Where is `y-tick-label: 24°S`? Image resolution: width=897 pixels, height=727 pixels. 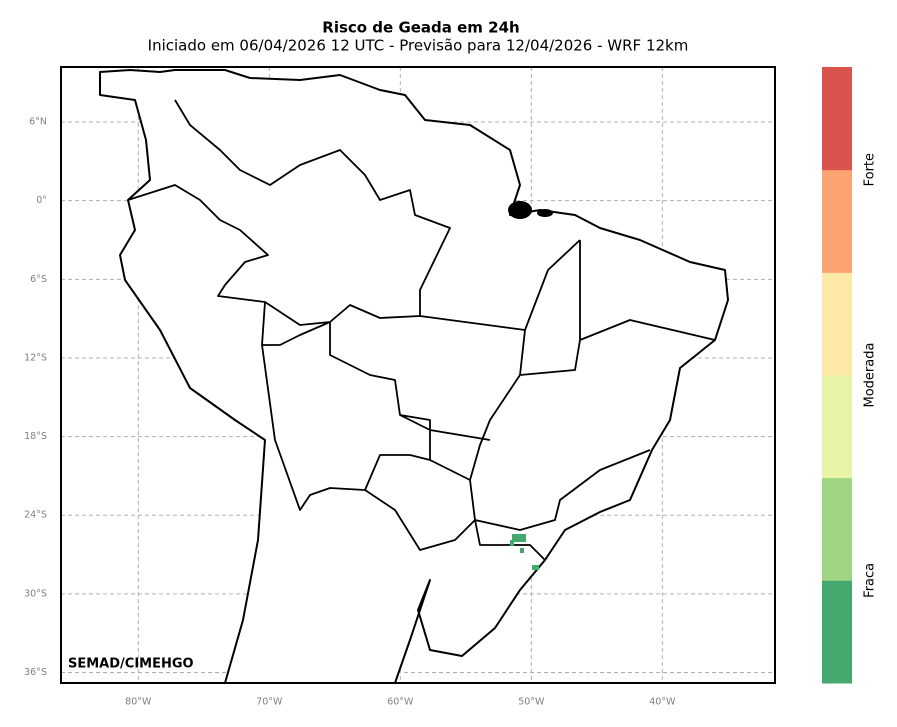
y-tick-label: 24°S is located at coordinates (35, 515).